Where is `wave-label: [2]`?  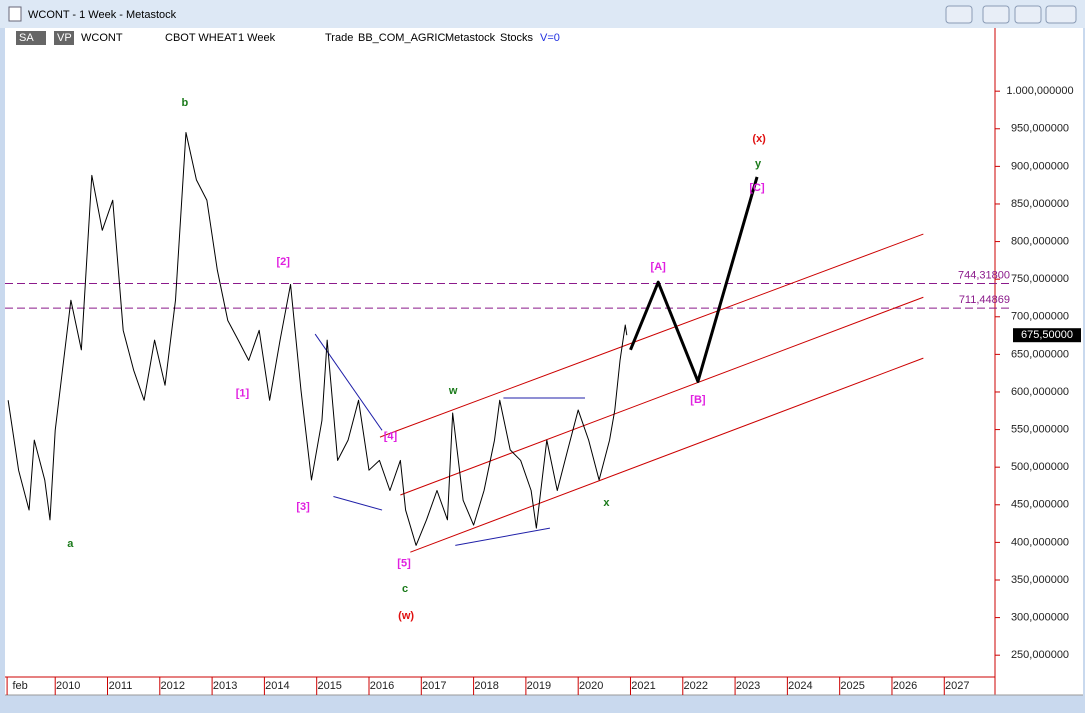
wave-label: [2] is located at coordinates (283, 262).